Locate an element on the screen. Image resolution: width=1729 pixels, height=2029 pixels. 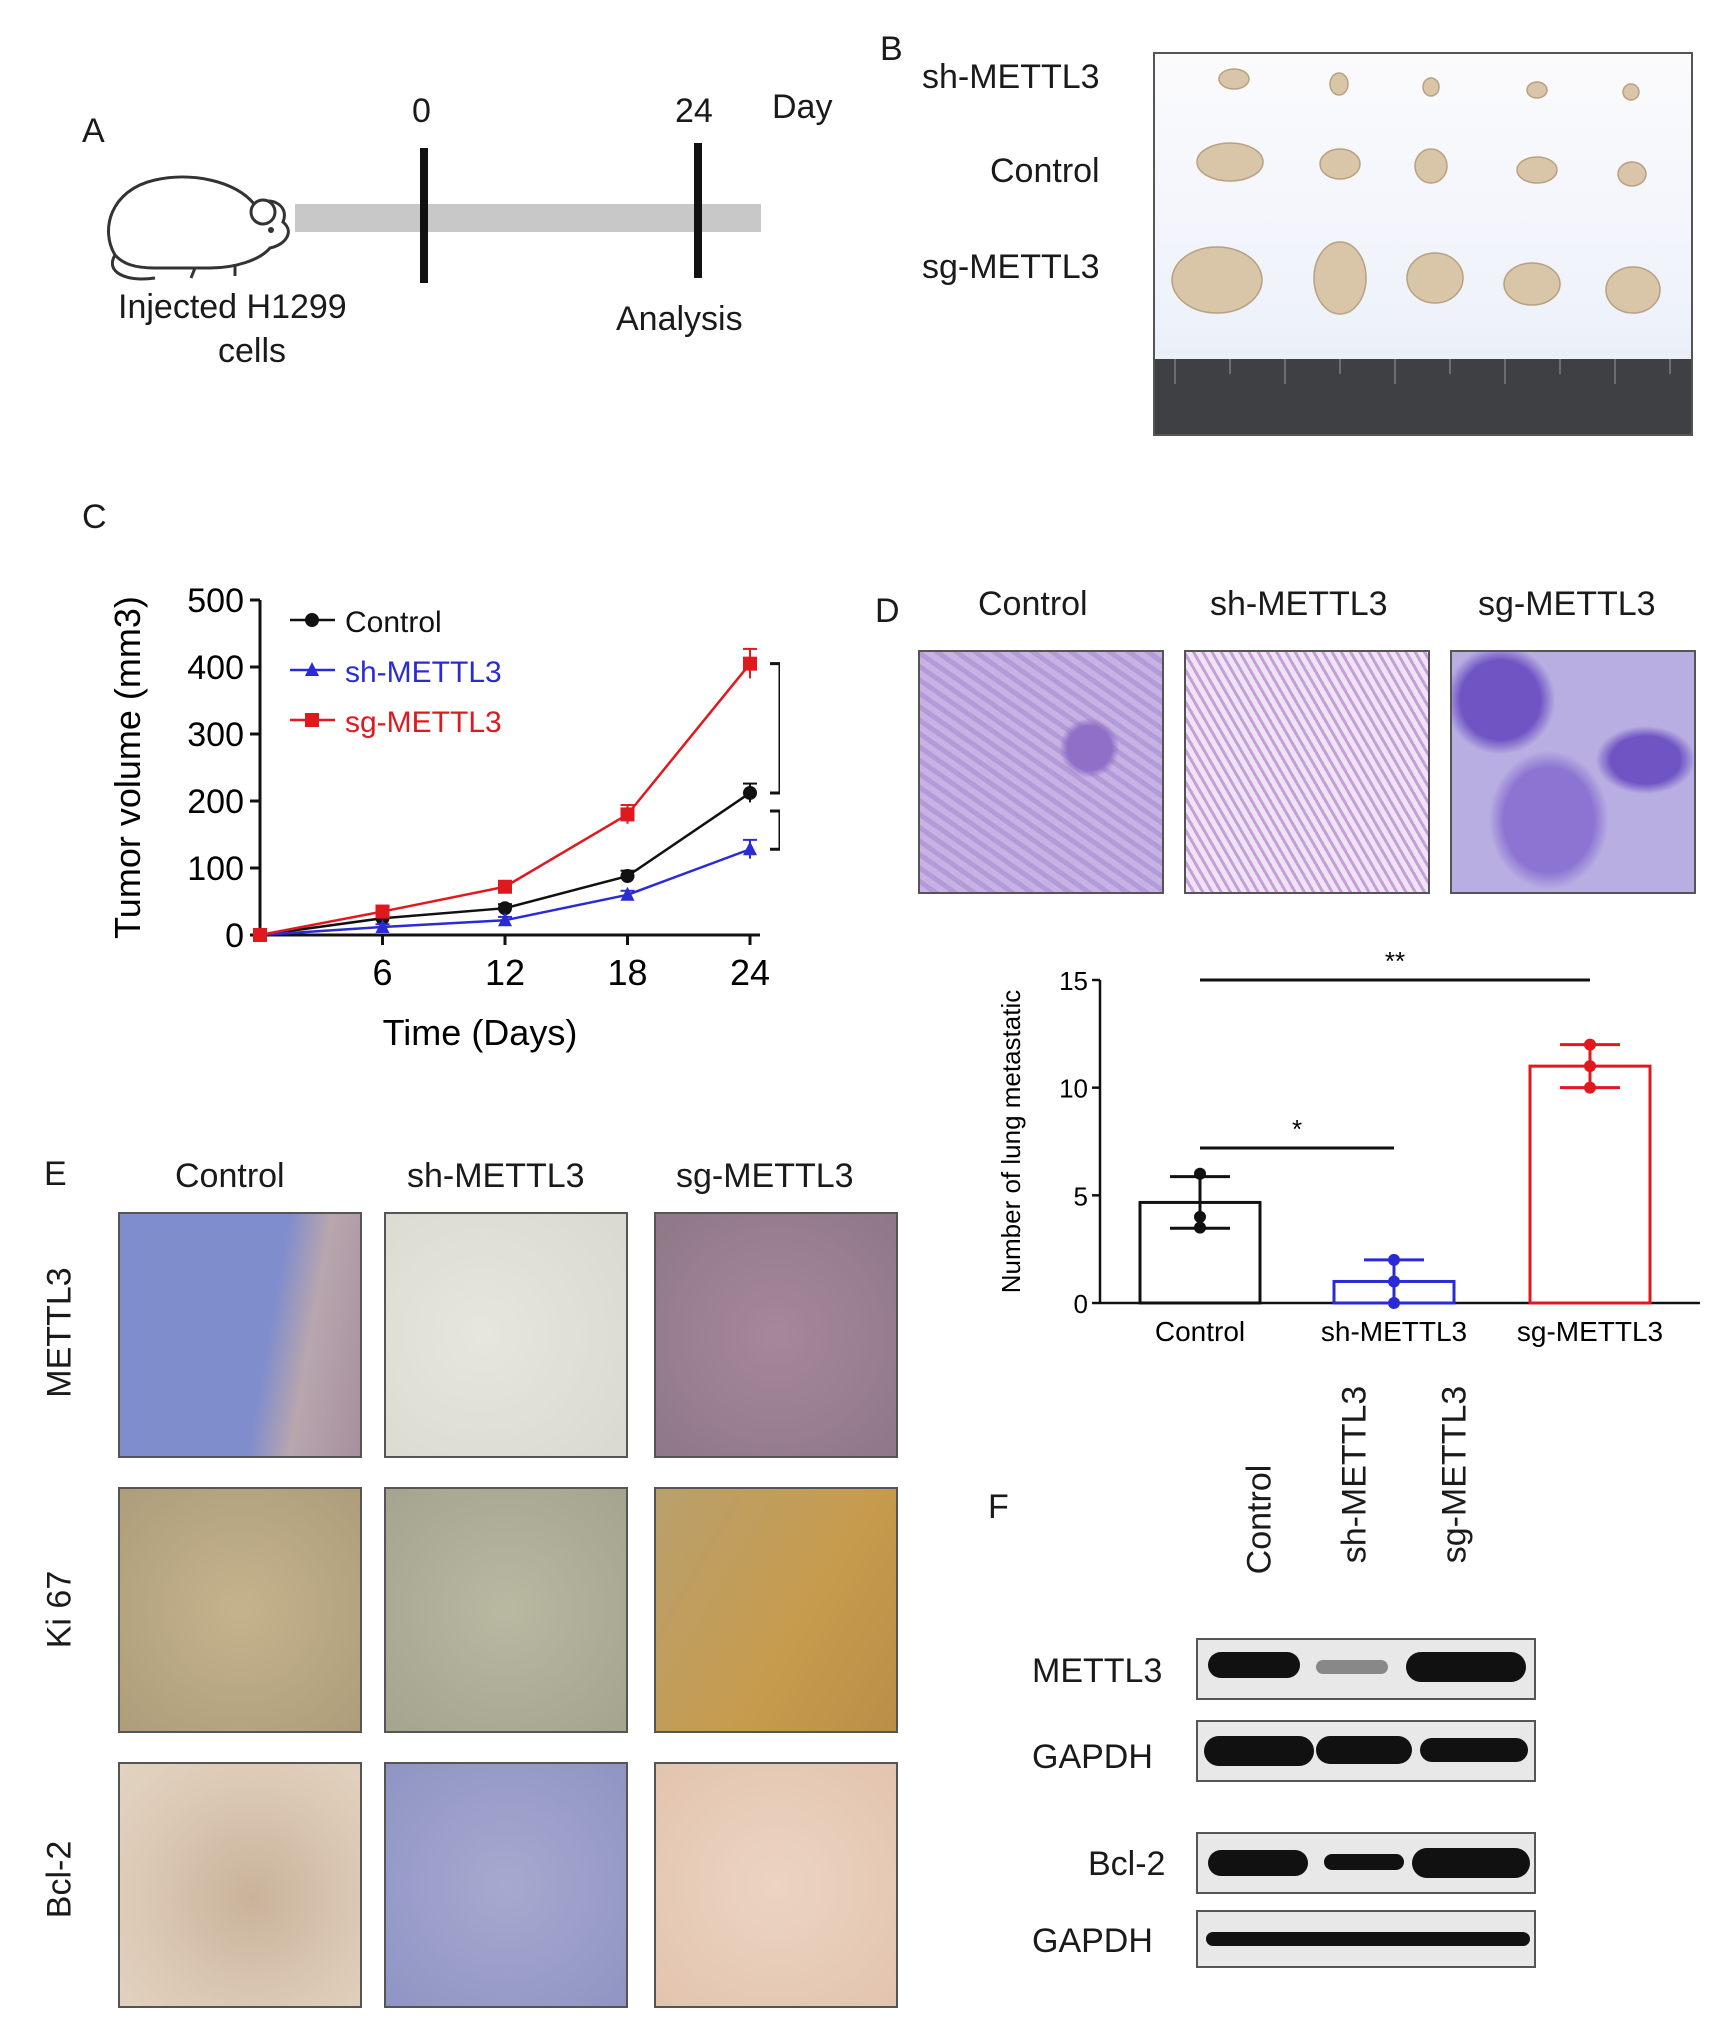
y-tick-label: 5 is located at coordinates (1081, 1196).